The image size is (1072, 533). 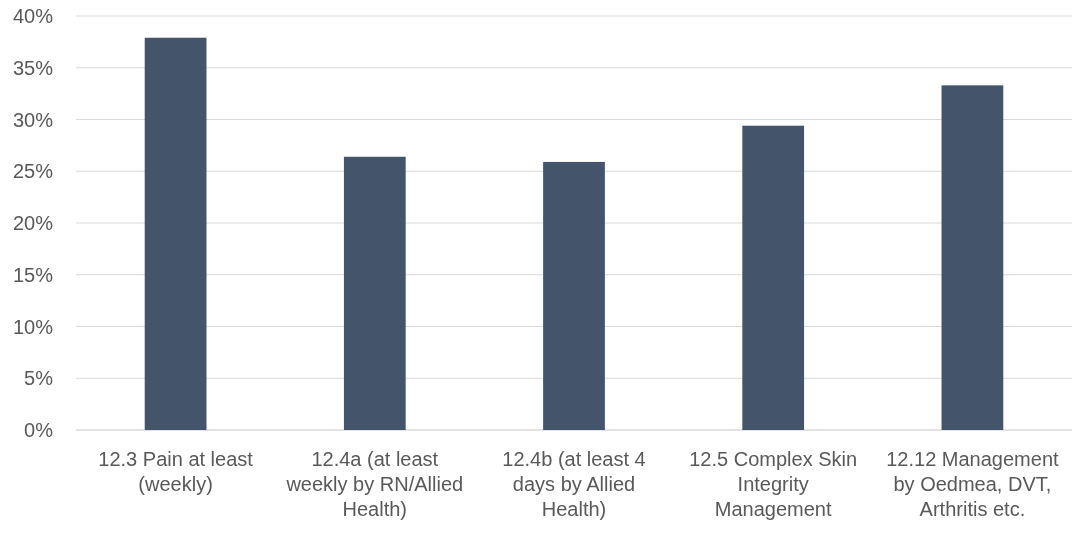 What do you see at coordinates (574, 484) in the screenshot?
I see `x-tick-label: 12.4b (at least 4 days by Allied Health)` at bounding box center [574, 484].